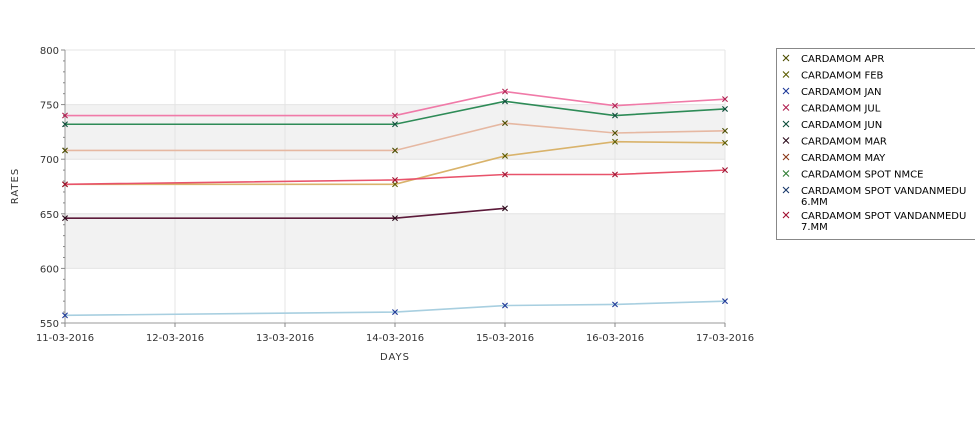  I want to click on legend-label: CARDAMOM MAY, so click(843, 158).